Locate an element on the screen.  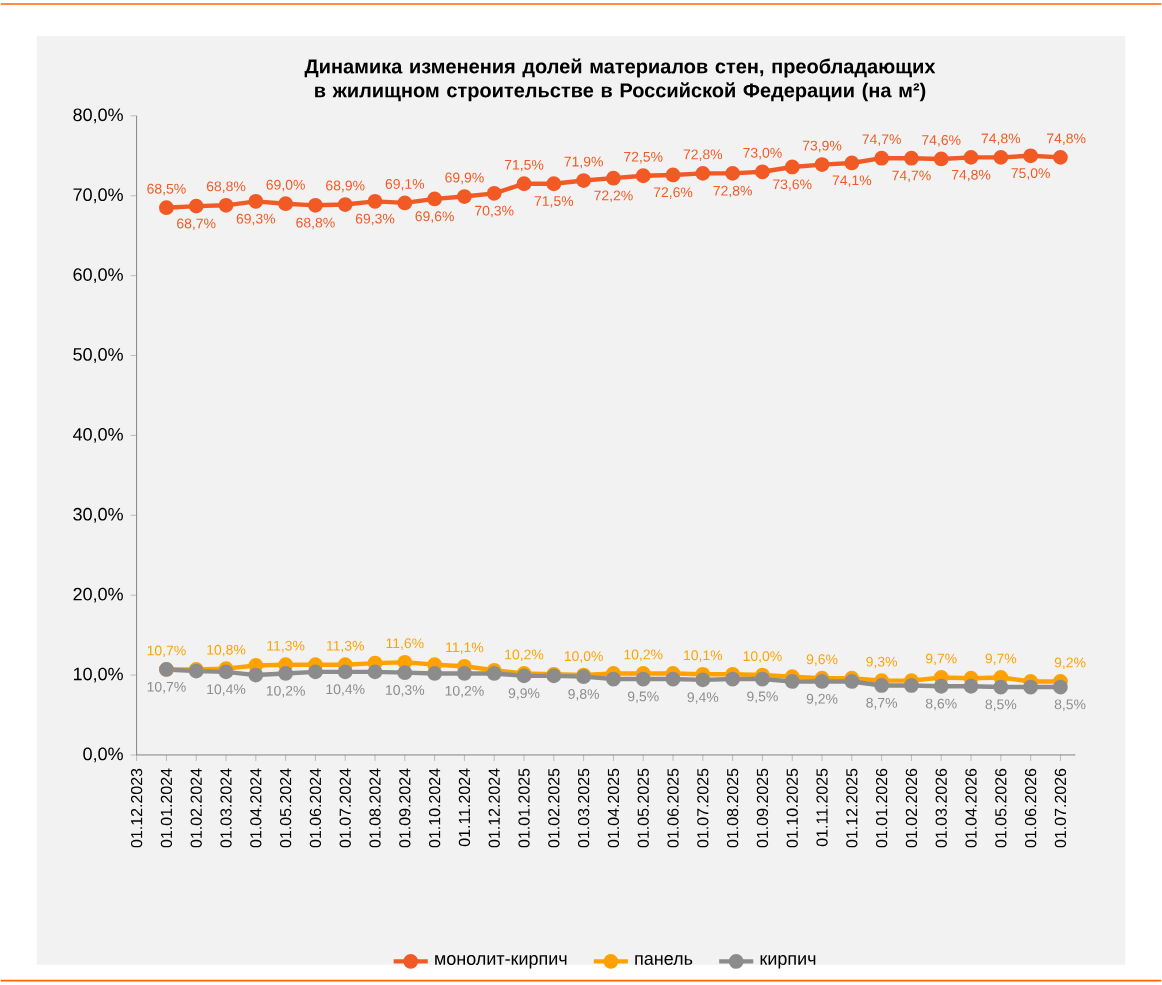
y-tick-label: 30,0% is located at coordinates (98, 515).